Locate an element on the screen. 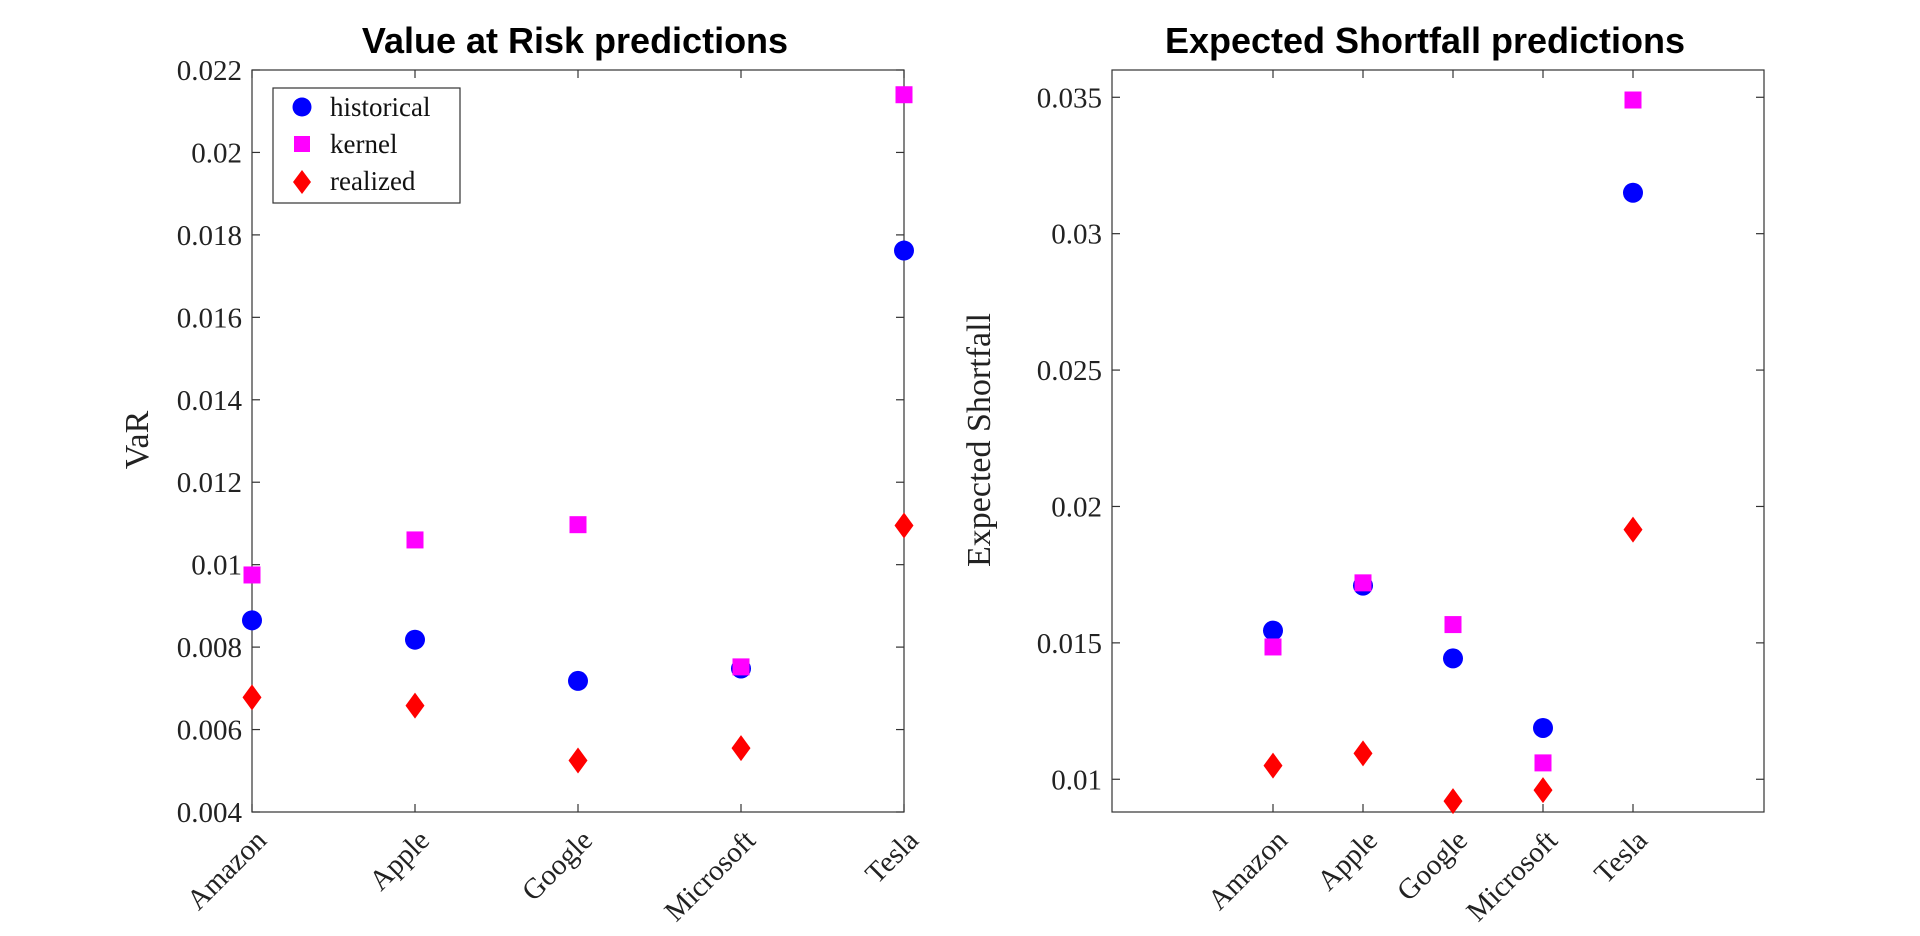  var-y-tick-label: 0.014 is located at coordinates (210, 401).